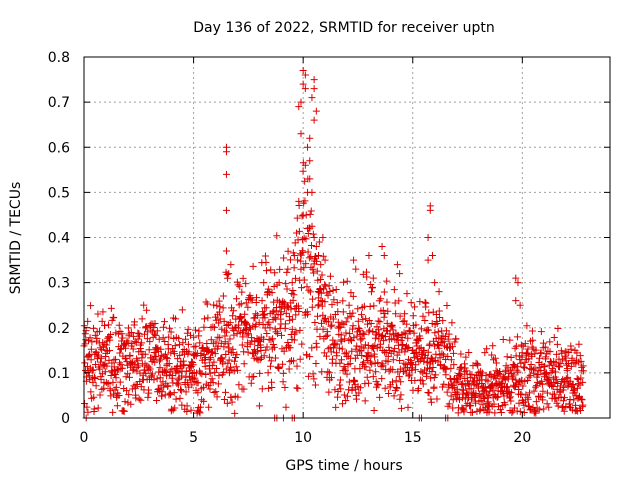 The width and height of the screenshot is (640, 480). Describe the element at coordinates (59, 374) in the screenshot. I see `y-tick-label: 0.1` at that location.